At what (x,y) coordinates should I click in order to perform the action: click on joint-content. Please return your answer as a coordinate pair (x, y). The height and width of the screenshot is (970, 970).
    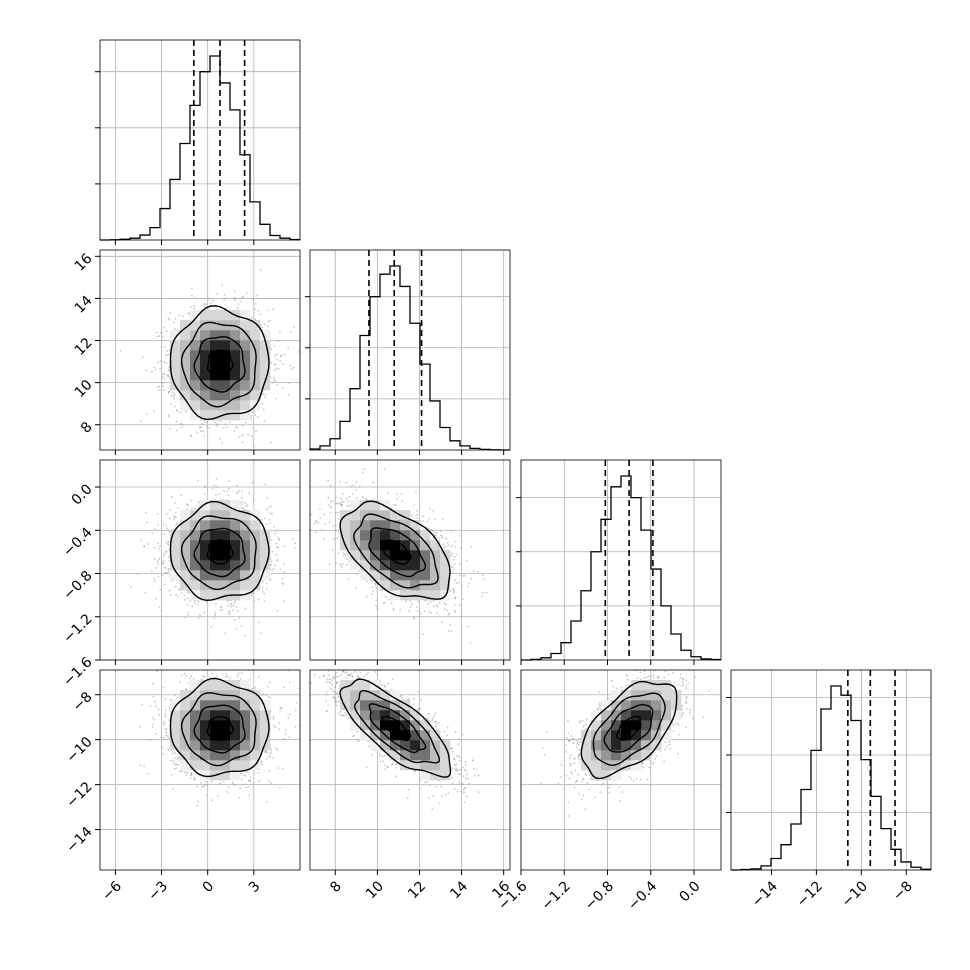
    Looking at the image, I should click on (395, 740).